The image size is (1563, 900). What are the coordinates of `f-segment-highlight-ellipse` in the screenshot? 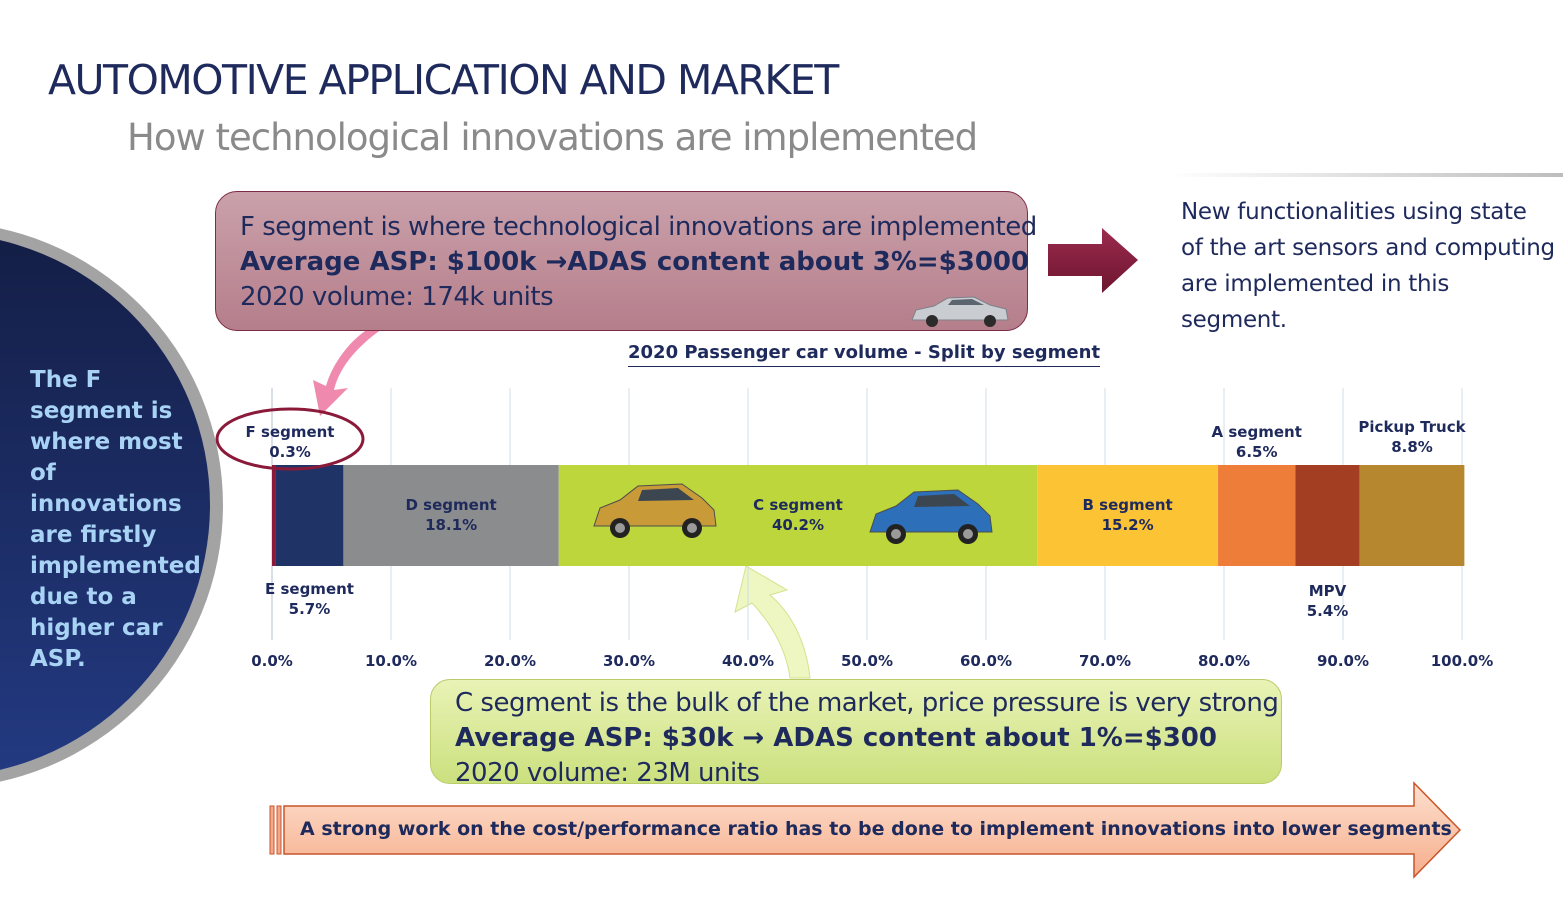 It's located at (290, 439).